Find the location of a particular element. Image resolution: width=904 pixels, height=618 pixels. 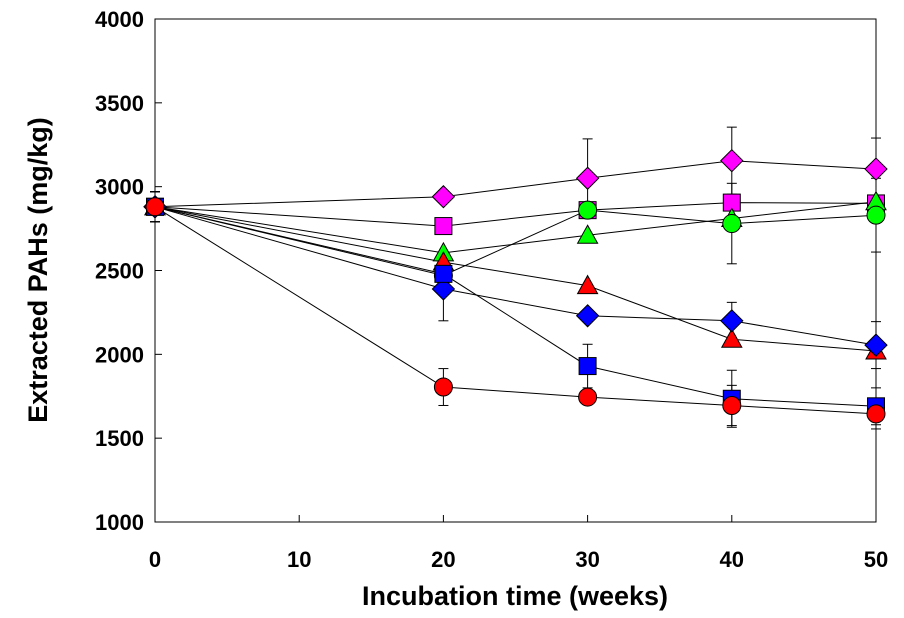

y-tick-label: 4000 is located at coordinates (119, 19).